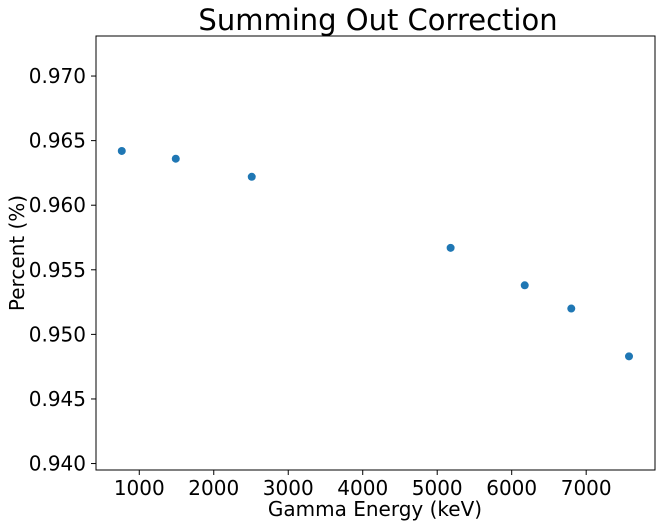 Image resolution: width=663 pixels, height=527 pixels. Describe the element at coordinates (375, 509) in the screenshot. I see `x-axis-label: Gamma Energy (keV)` at that location.